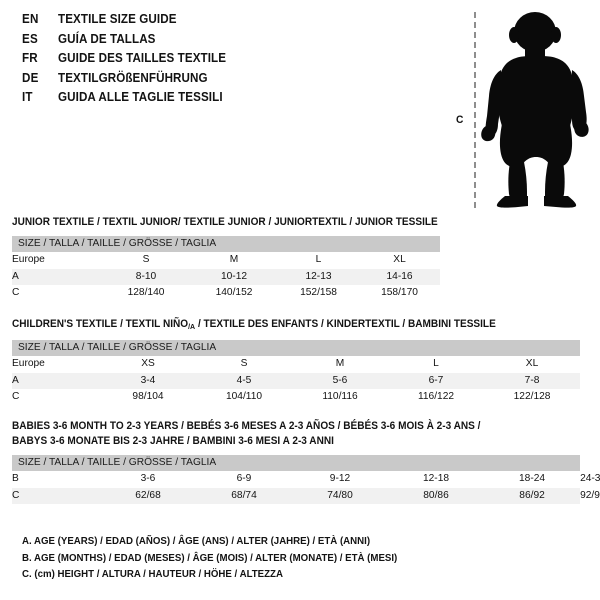 Image resolution: width=600 pixels, height=600 pixels. What do you see at coordinates (318, 276) in the screenshot?
I see `cell: 12-13` at bounding box center [318, 276].